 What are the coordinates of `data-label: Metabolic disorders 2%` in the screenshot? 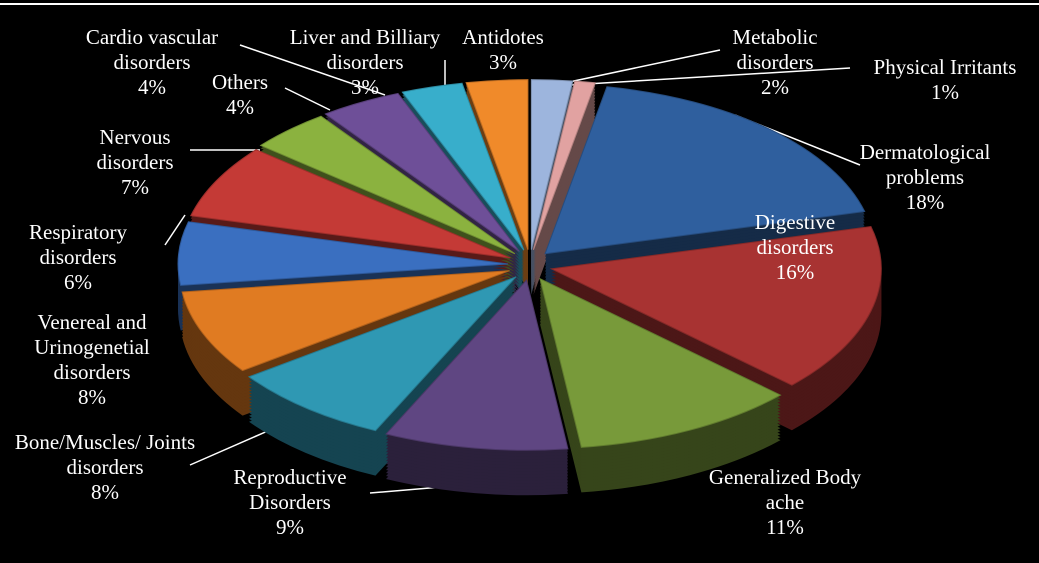 It's located at (775, 62).